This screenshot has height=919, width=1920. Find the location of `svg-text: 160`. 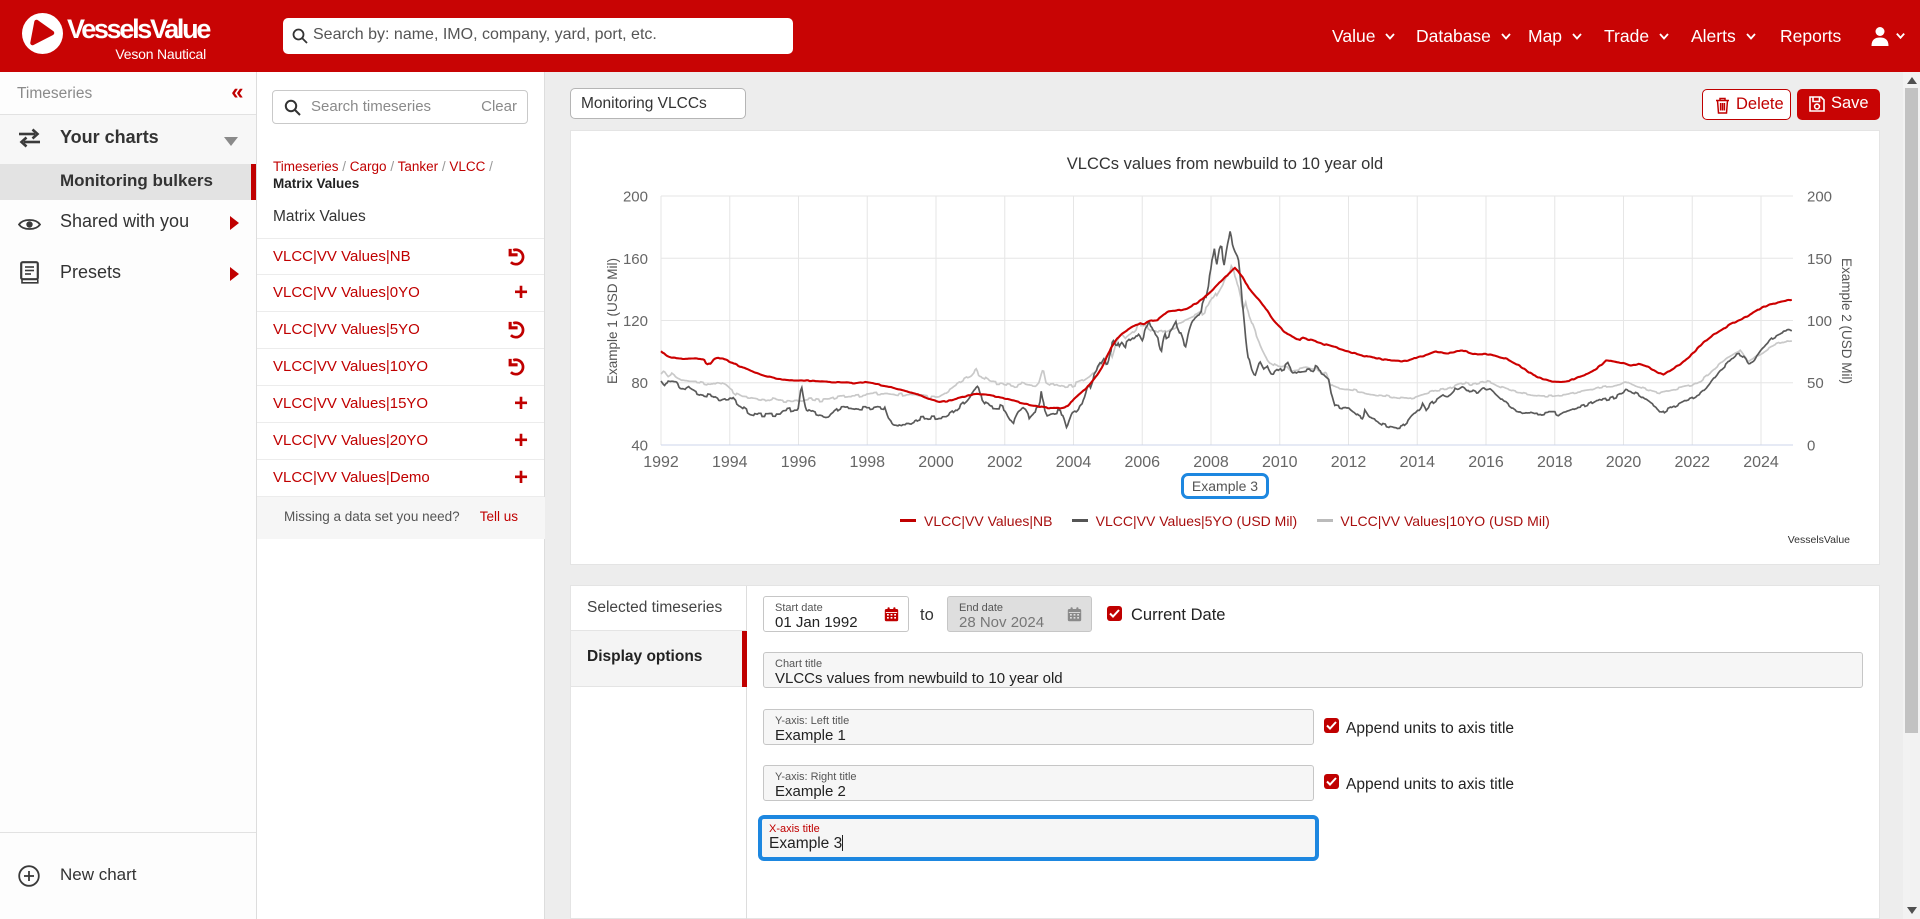

svg-text: 160 is located at coordinates (635, 259).